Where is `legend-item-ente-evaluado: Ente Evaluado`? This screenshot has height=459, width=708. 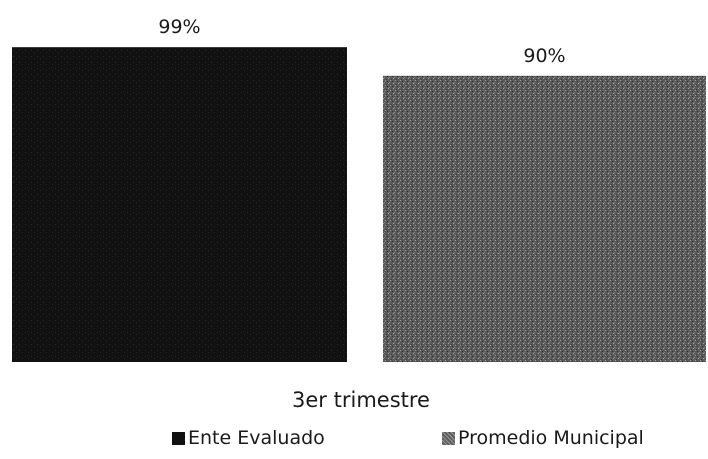
legend-item-ente-evaluado: Ente Evaluado is located at coordinates (248, 438).